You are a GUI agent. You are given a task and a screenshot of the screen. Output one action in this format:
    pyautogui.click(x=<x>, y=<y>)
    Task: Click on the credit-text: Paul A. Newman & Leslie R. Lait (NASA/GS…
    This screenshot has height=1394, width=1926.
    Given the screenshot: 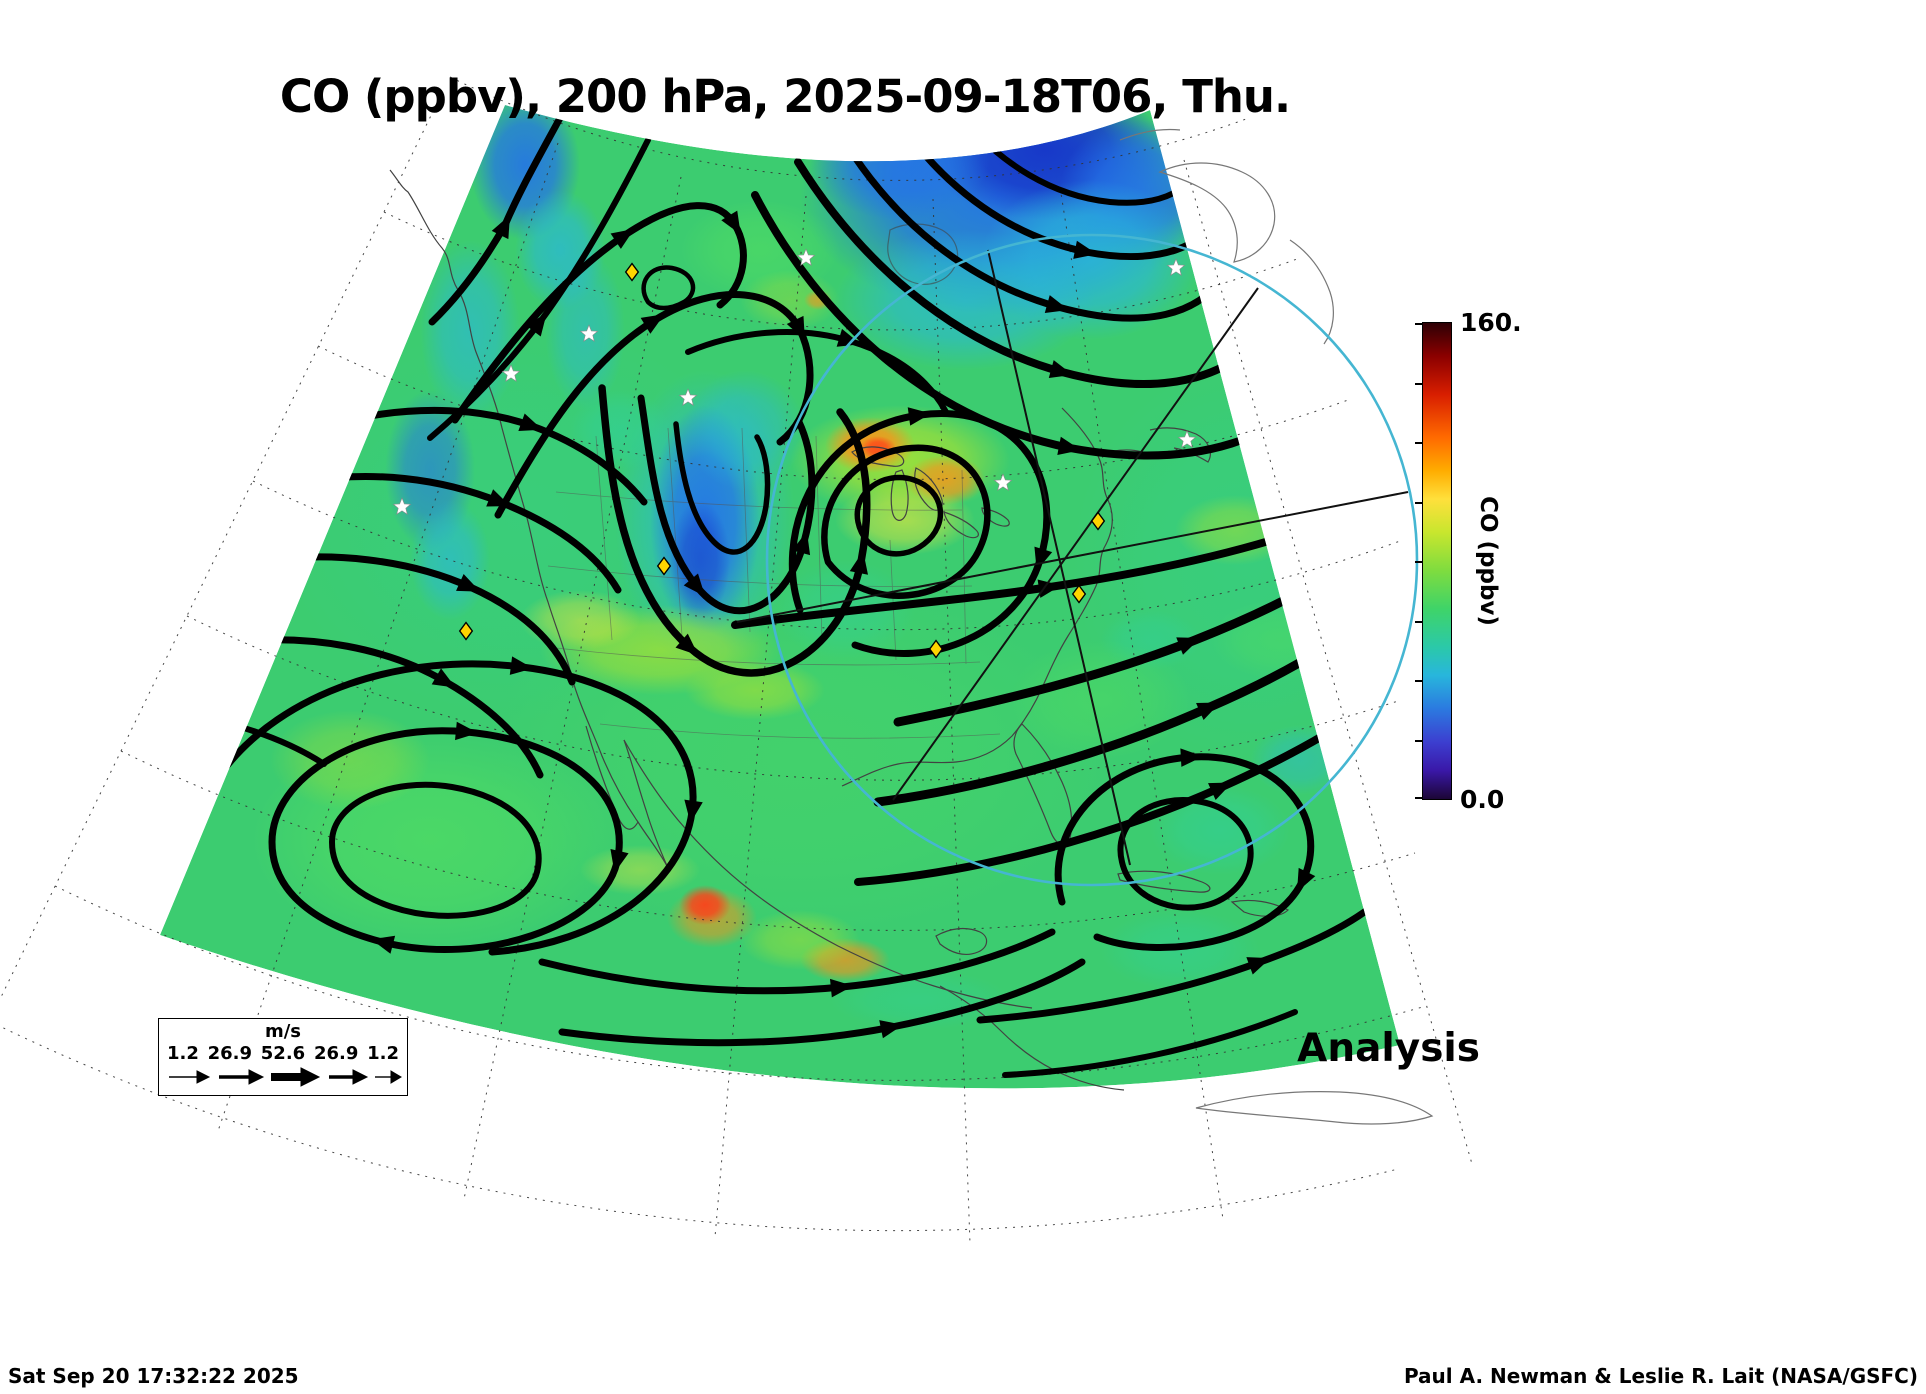 What is the action you would take?
    pyautogui.click(x=1660, y=1376)
    